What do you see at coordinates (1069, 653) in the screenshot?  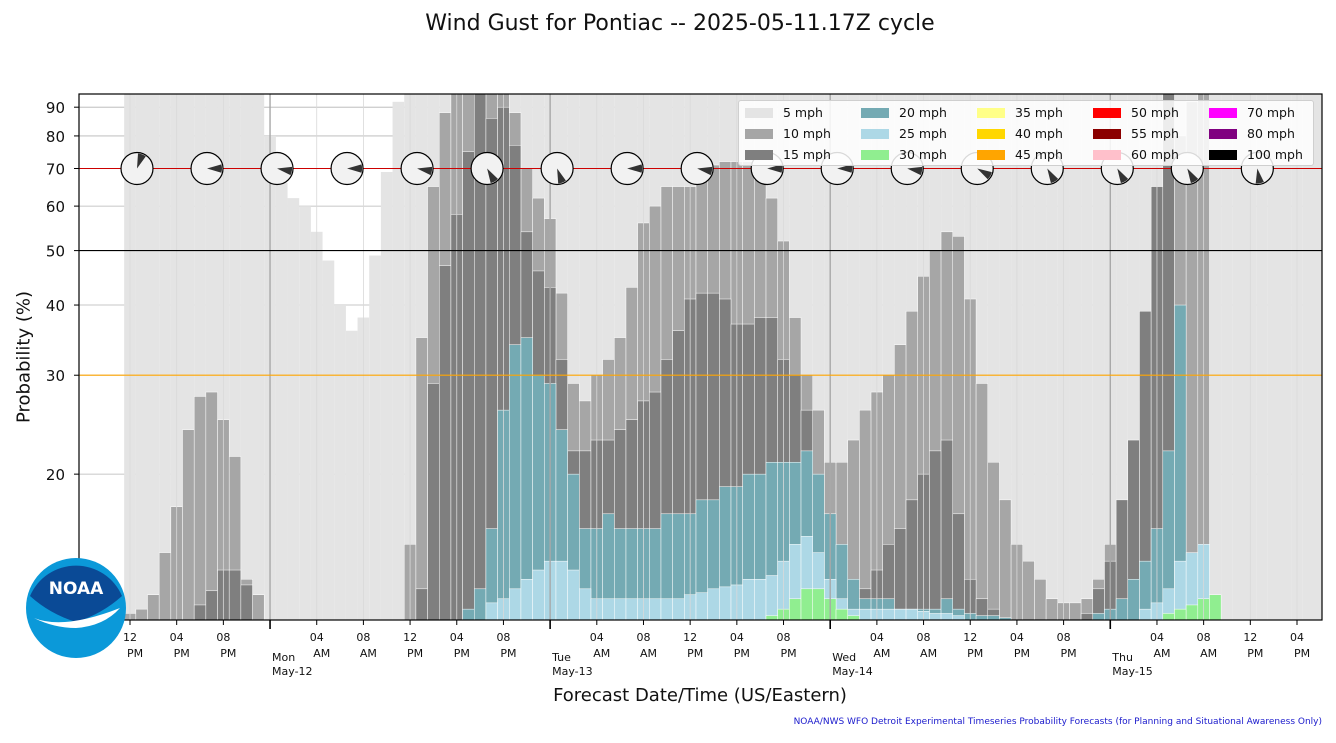 I see `x-tick-ampm-20: PM` at bounding box center [1069, 653].